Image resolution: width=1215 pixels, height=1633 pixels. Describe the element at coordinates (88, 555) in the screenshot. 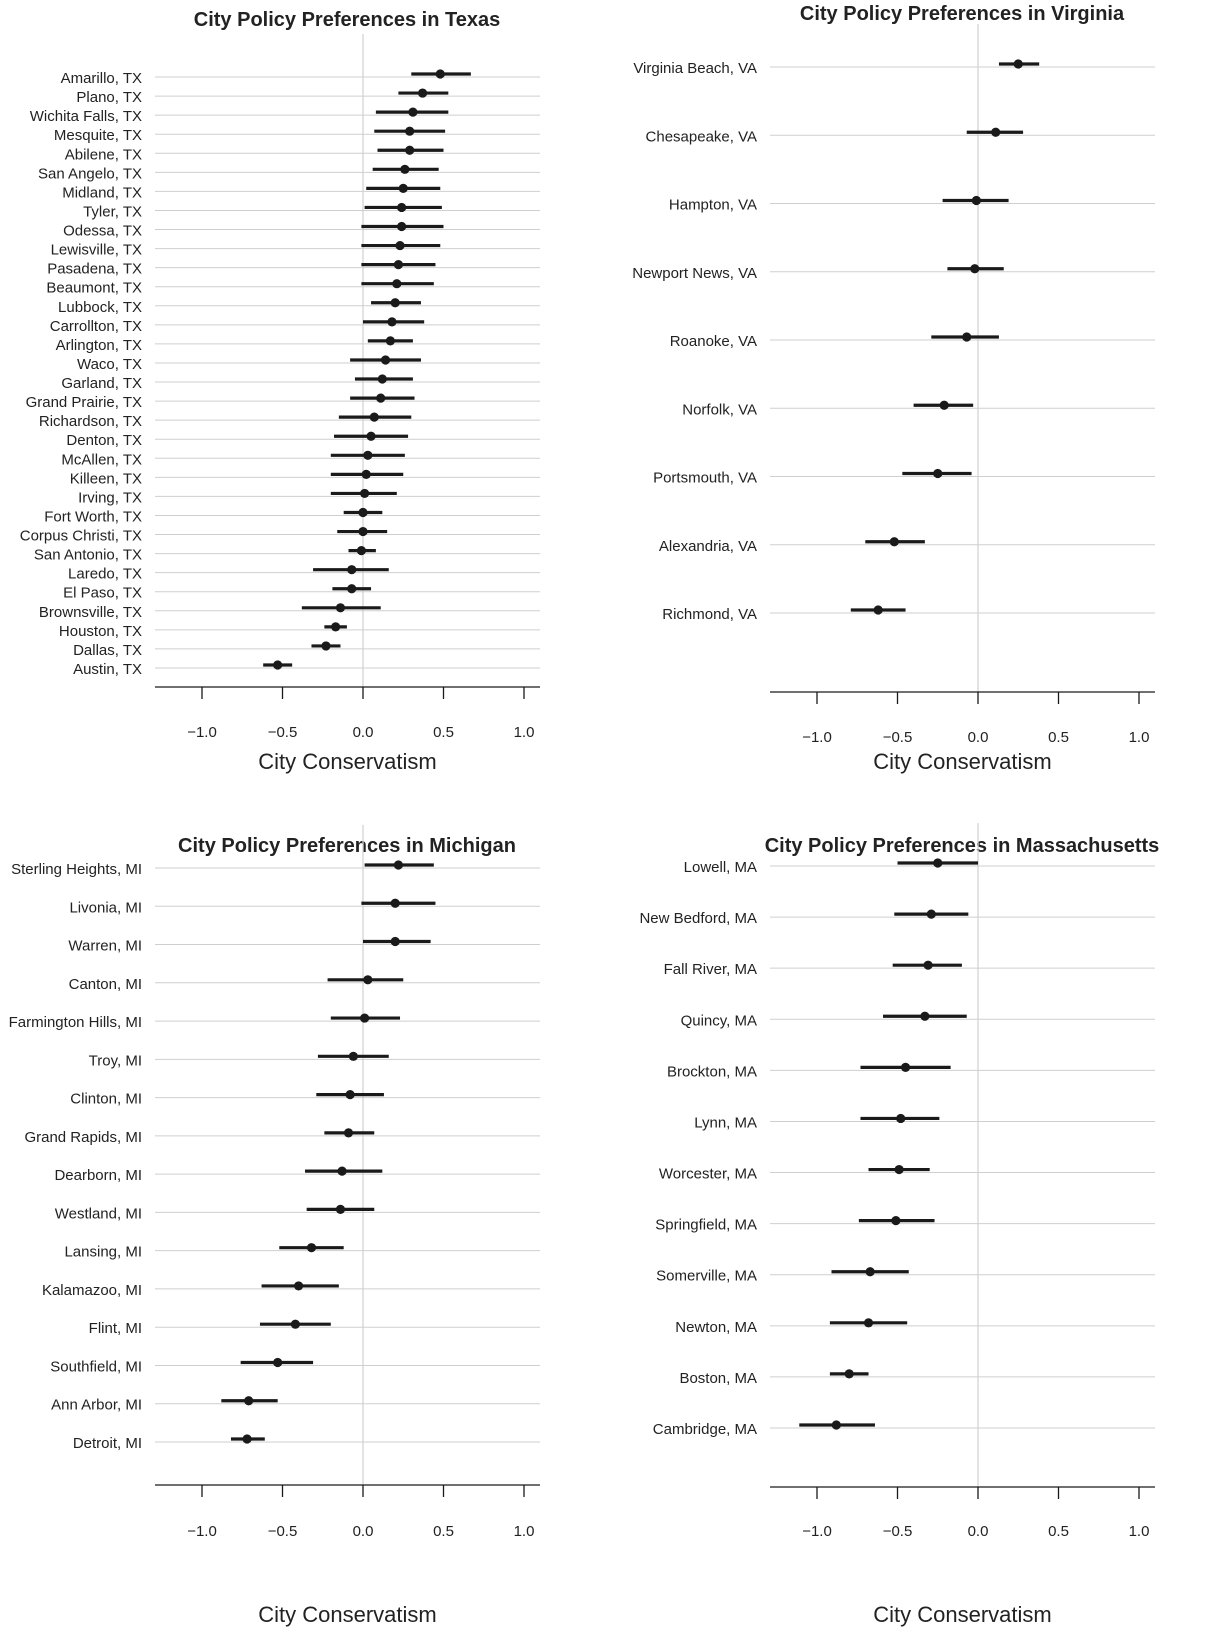

I see `category-label: San Antonio, TX` at that location.